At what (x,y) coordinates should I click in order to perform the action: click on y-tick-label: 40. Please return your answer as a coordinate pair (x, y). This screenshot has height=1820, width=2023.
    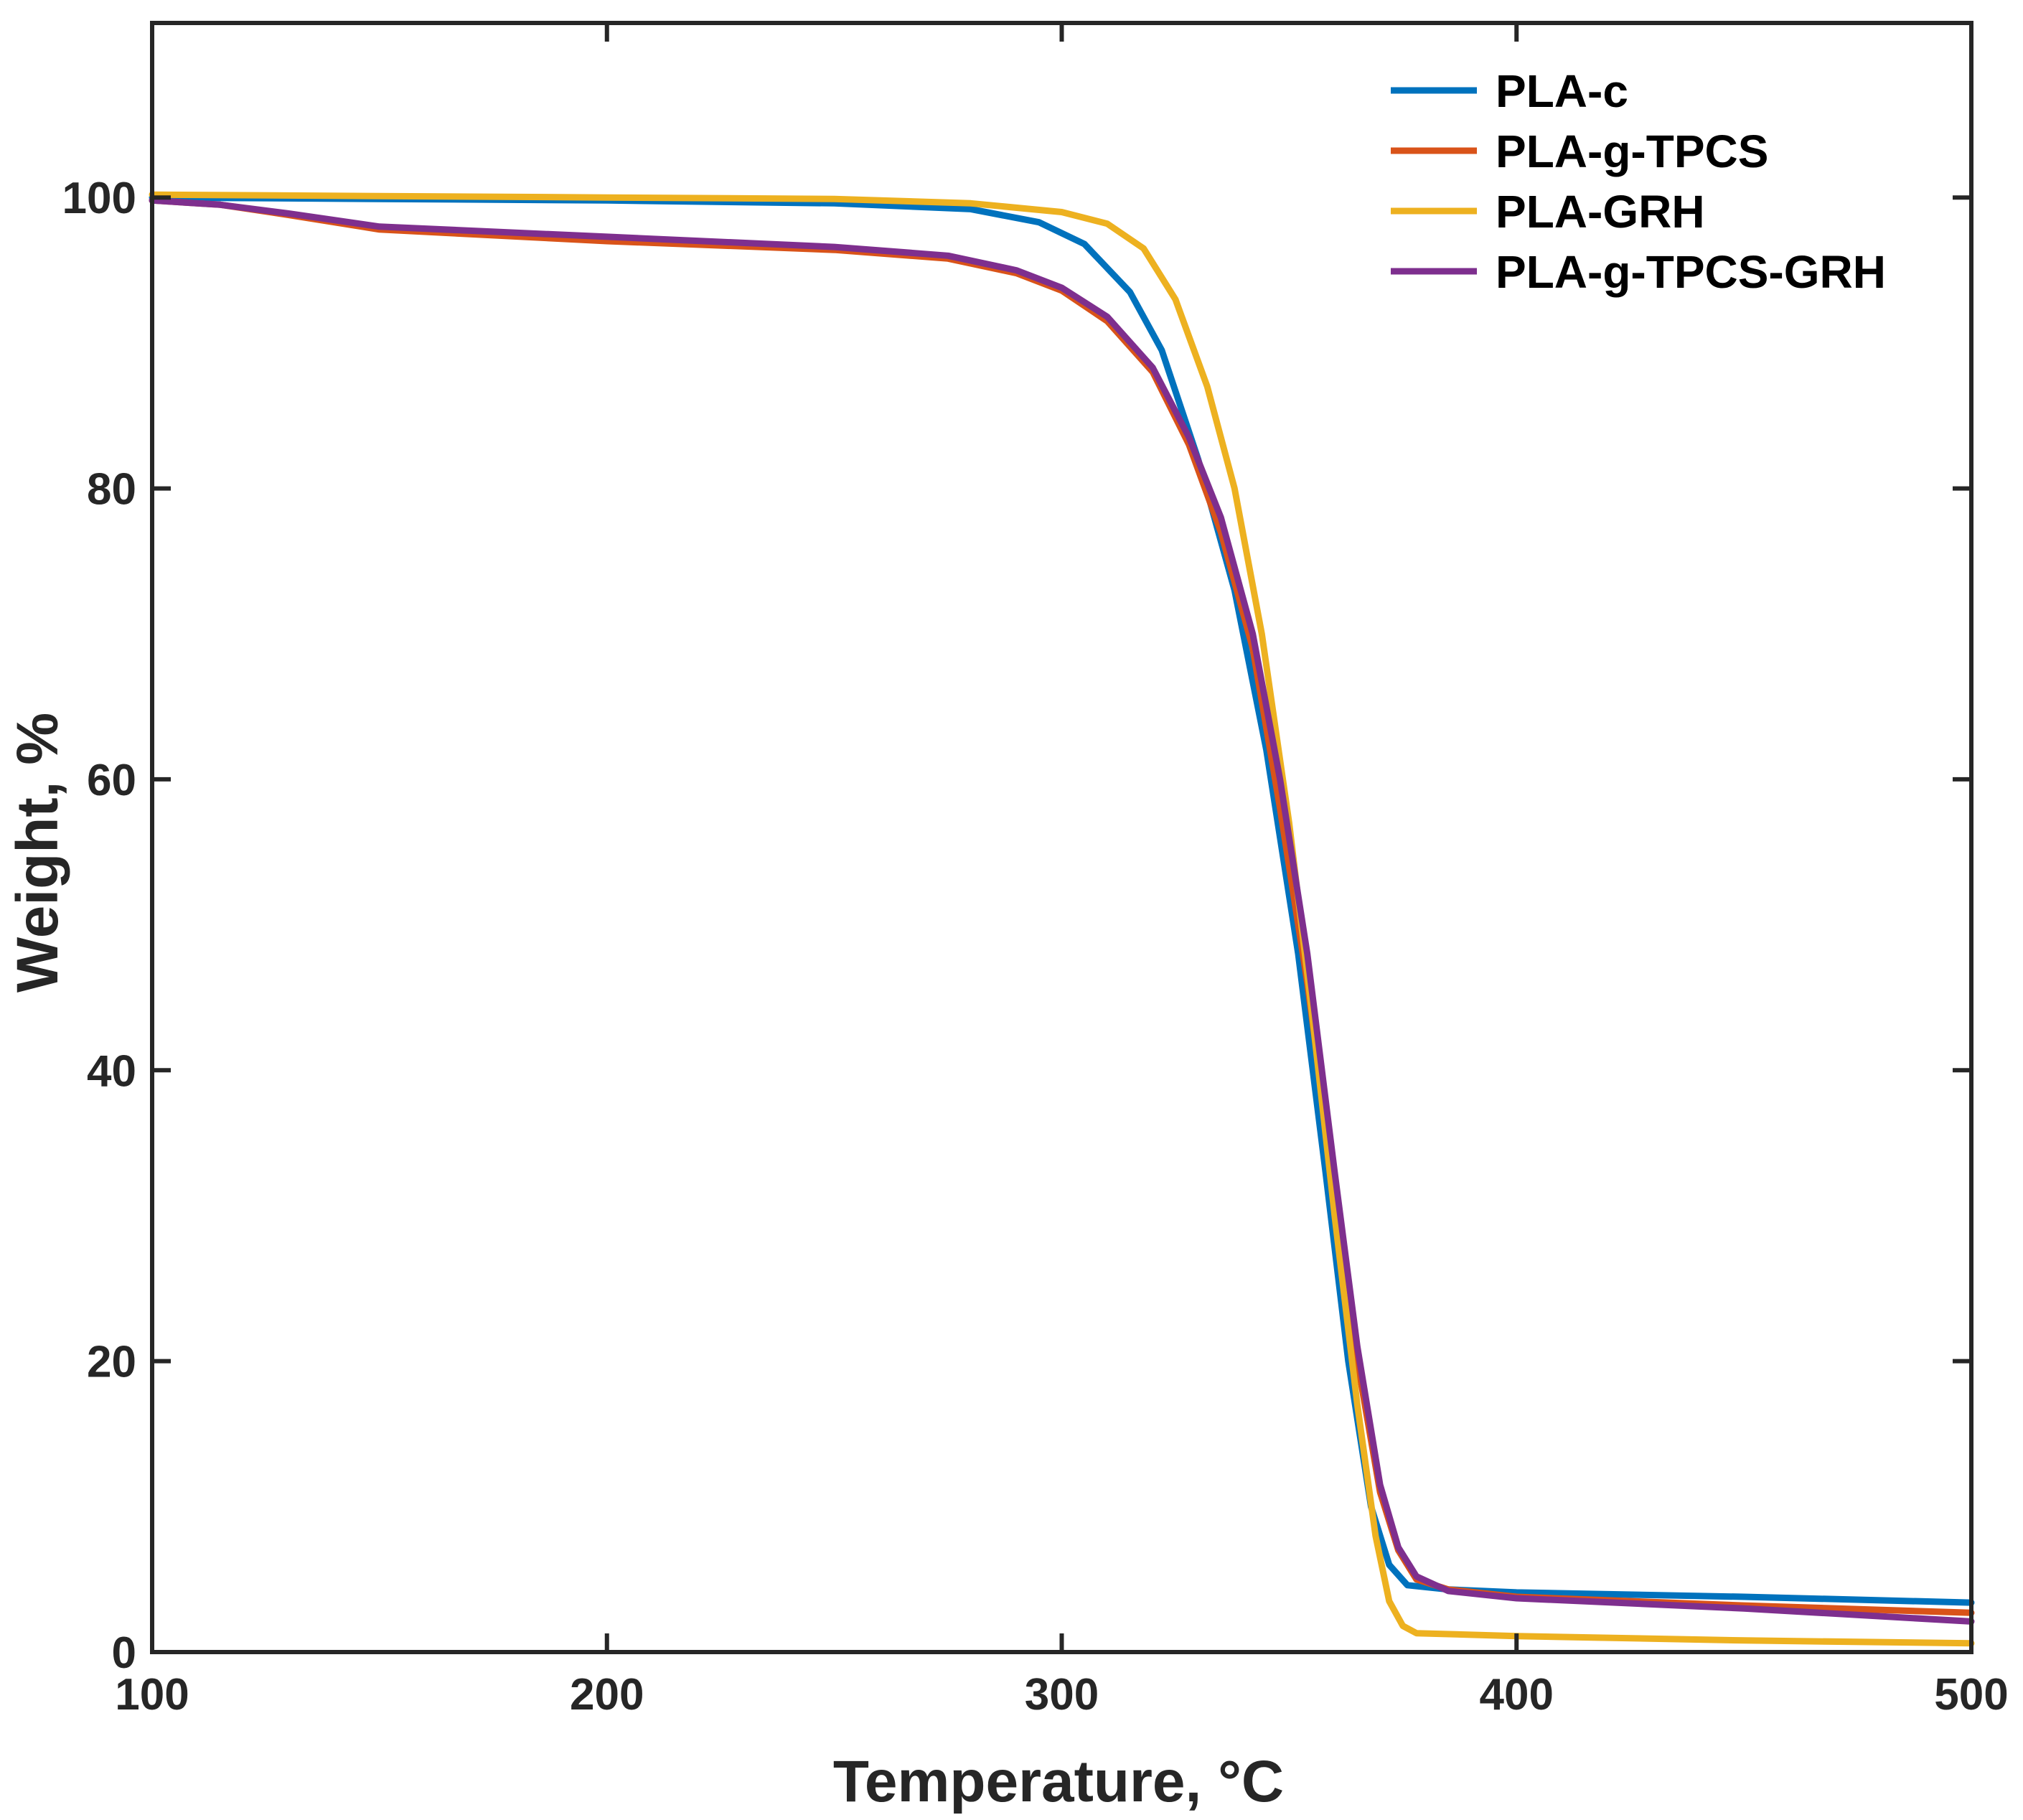
    Looking at the image, I should click on (112, 1071).